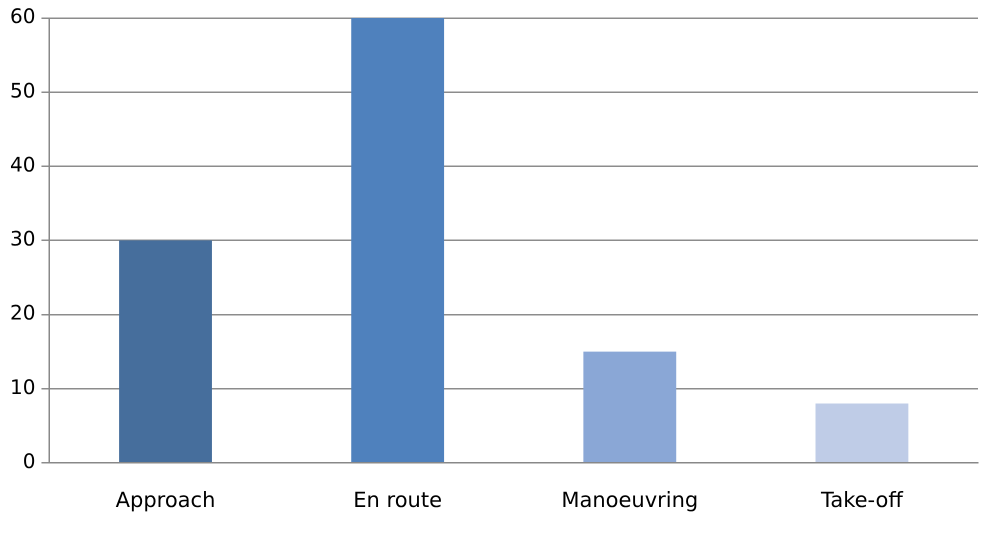  What do you see at coordinates (23, 90) in the screenshot?
I see `y-tick-label: 50` at bounding box center [23, 90].